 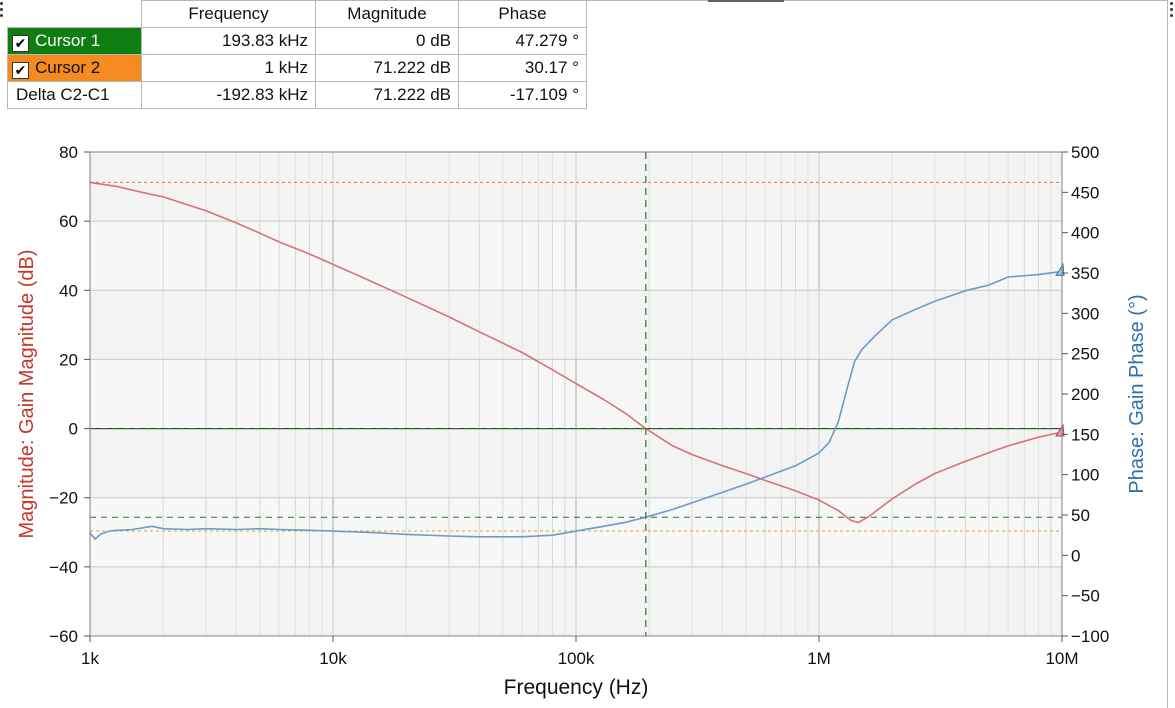 I want to click on cursor-1-phase: 47.279 °, so click(x=522, y=41).